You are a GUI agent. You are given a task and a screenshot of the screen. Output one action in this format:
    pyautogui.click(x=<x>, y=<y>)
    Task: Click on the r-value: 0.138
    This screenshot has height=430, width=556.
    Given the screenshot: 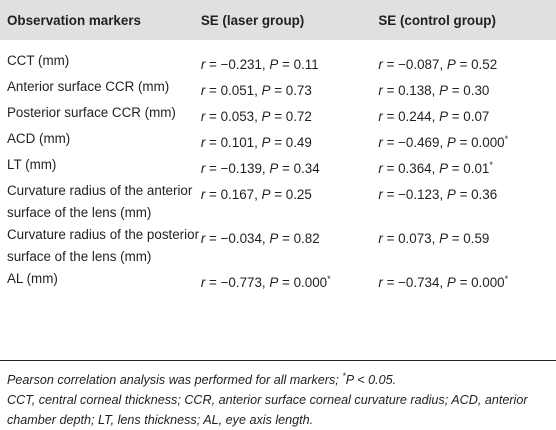 What is the action you would take?
    pyautogui.click(x=415, y=90)
    